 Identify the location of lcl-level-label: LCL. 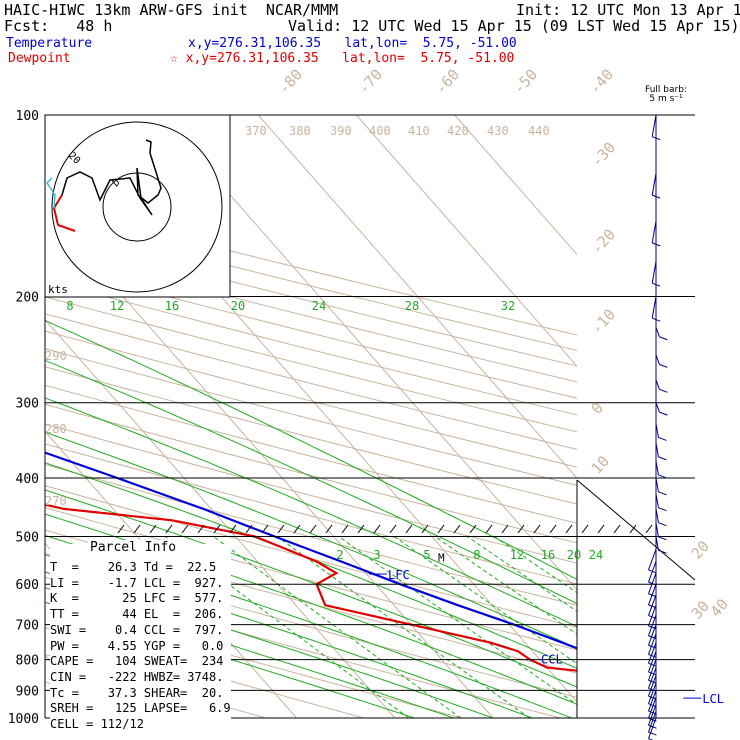
(713, 699).